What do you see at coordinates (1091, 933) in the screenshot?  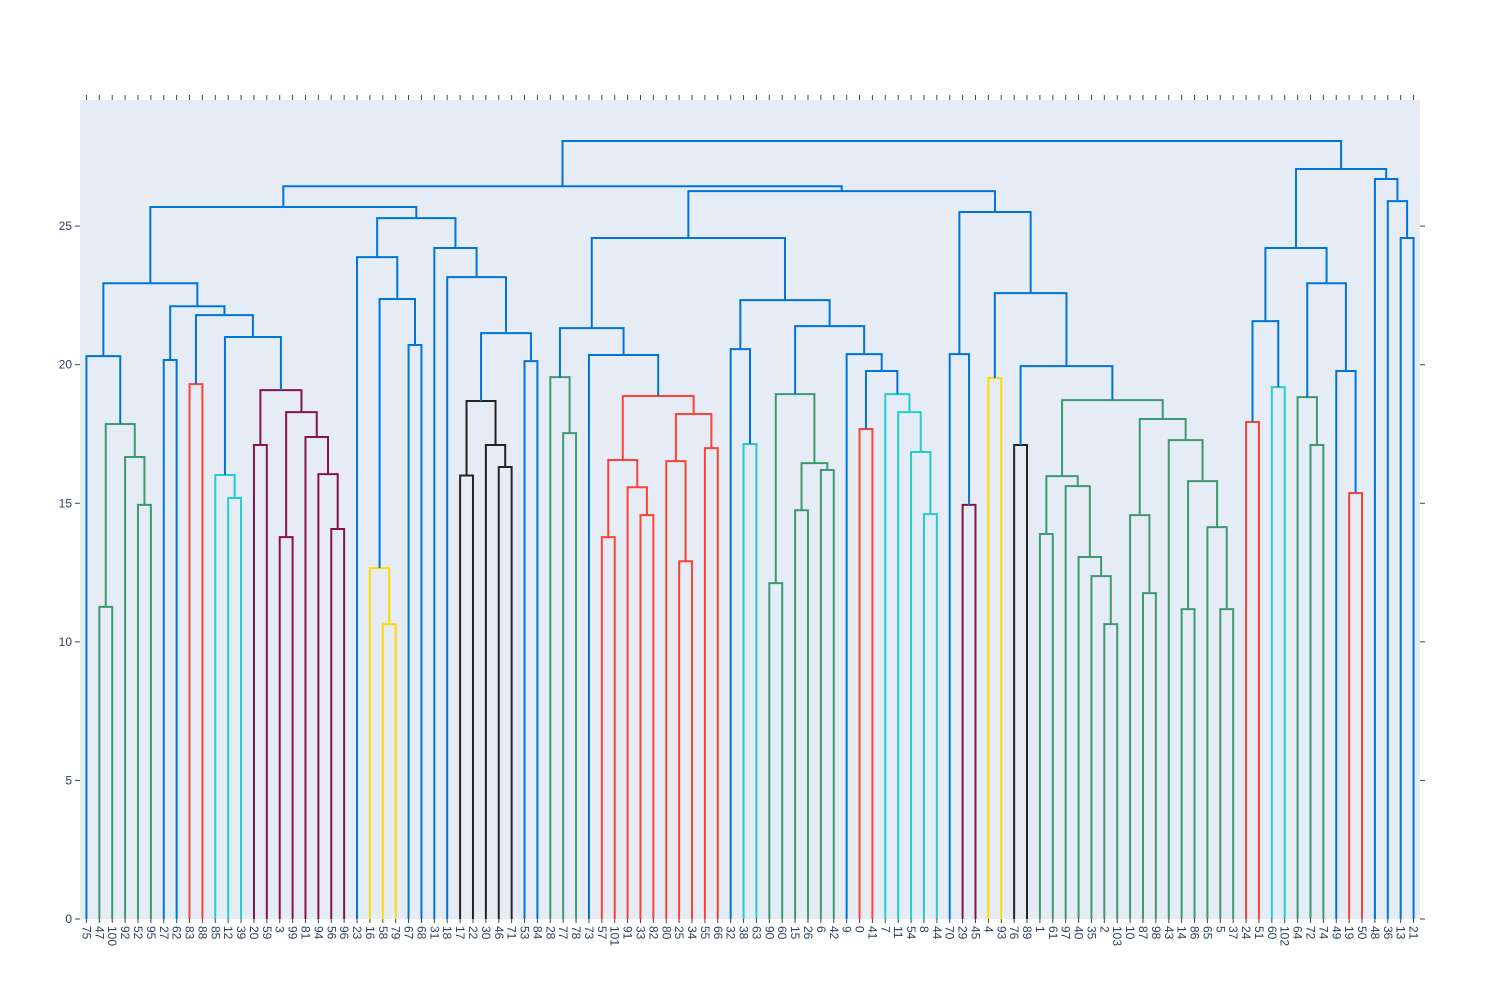 I see `leaf-label: 35` at bounding box center [1091, 933].